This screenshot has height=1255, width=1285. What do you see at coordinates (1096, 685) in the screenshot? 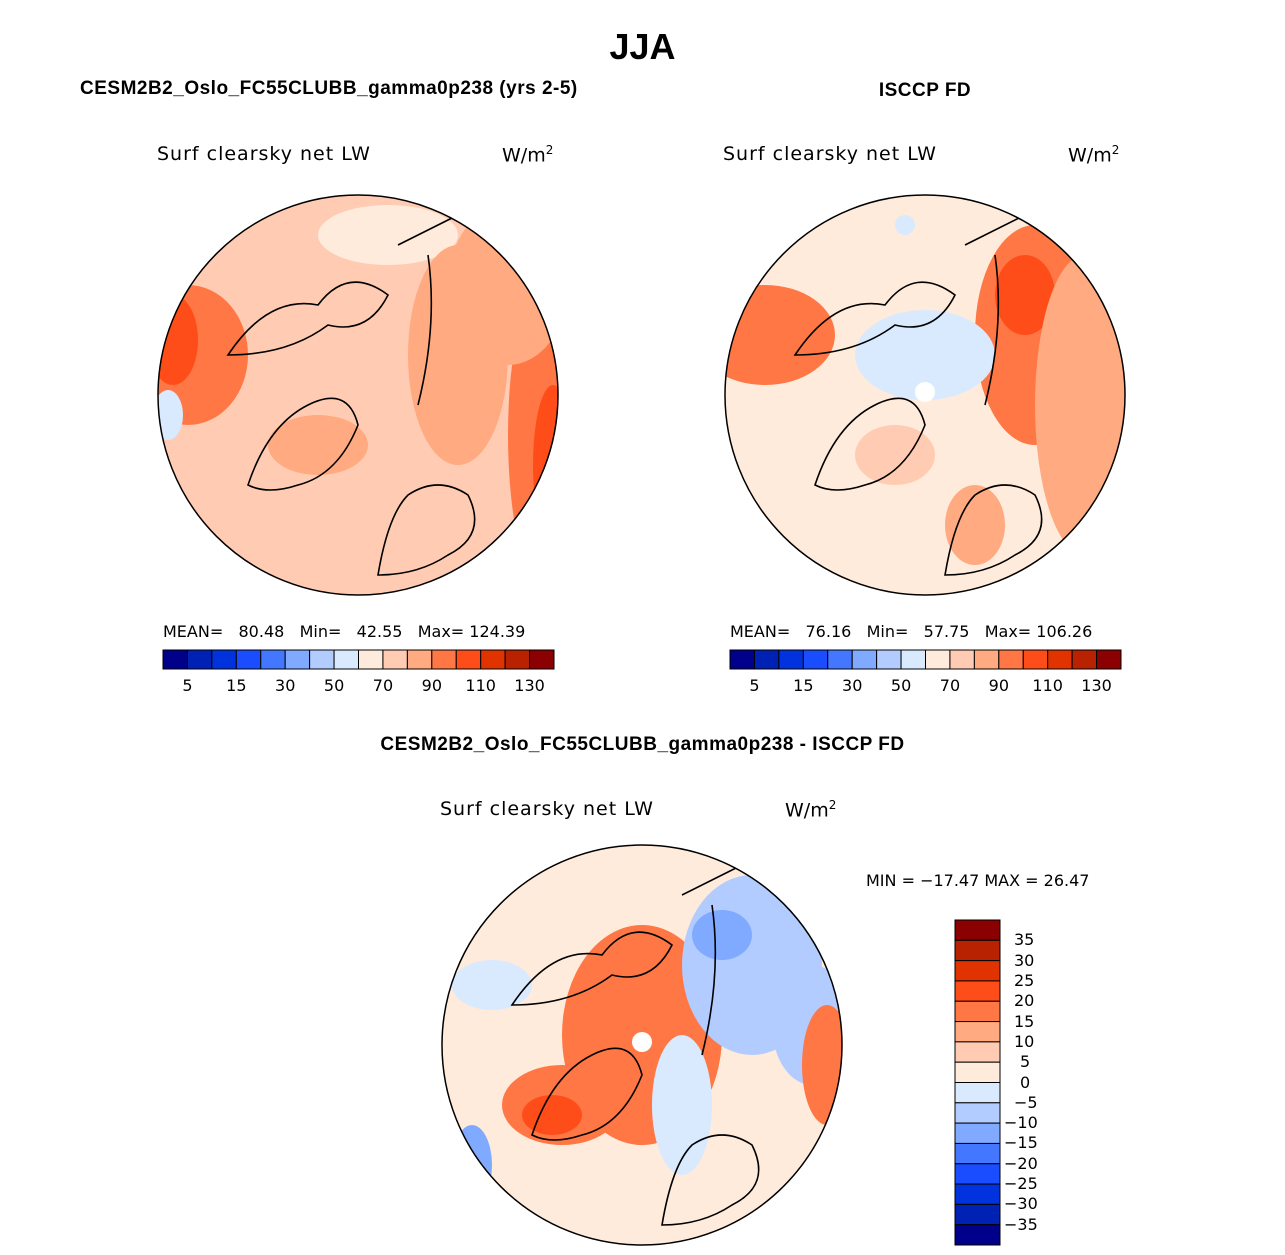
I see `colorbar-tick-label: 130` at bounding box center [1096, 685].